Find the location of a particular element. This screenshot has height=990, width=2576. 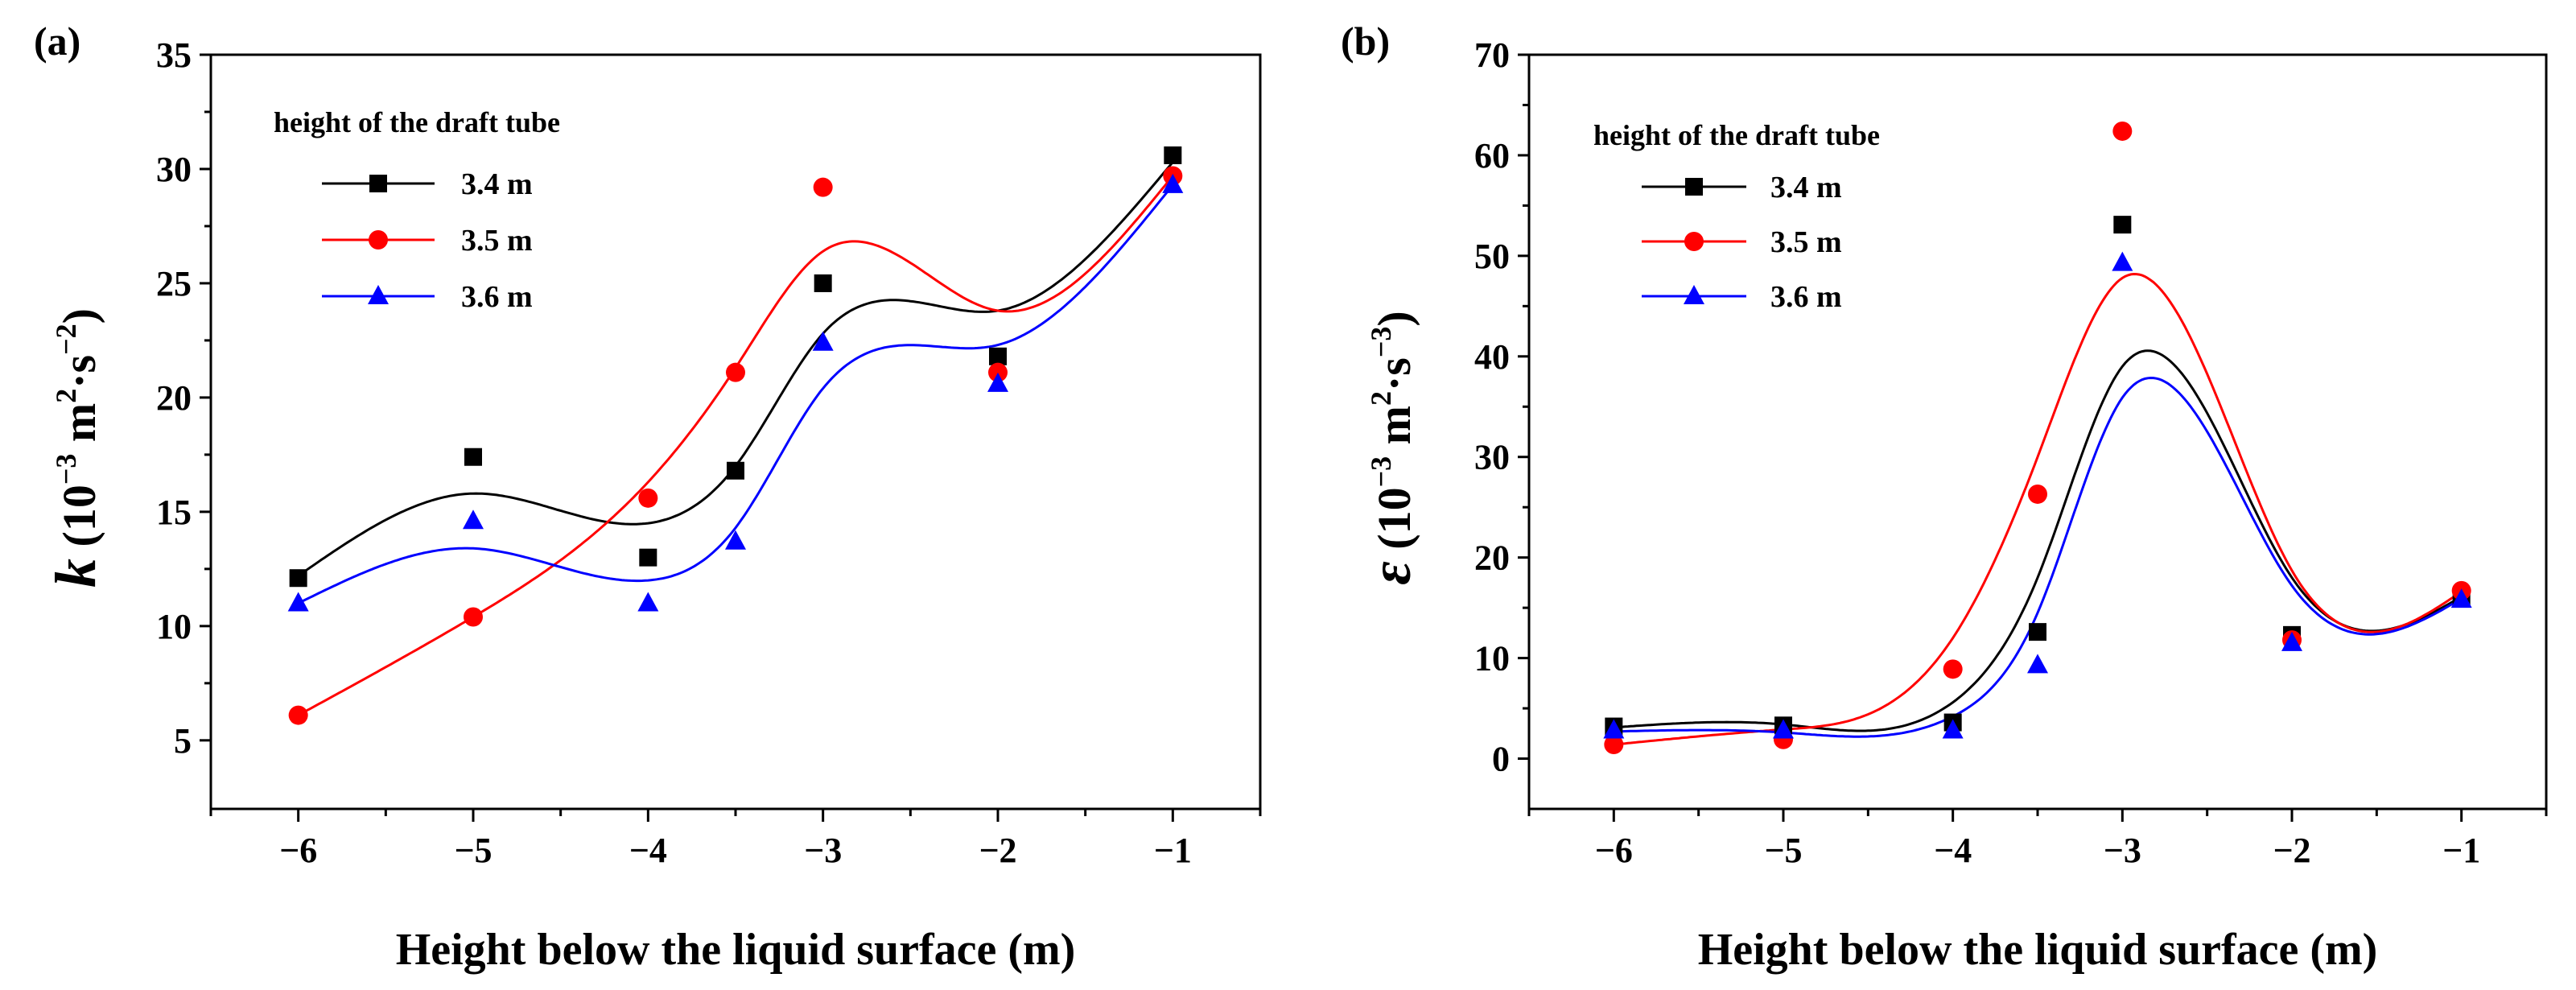

y-tick-label: 35 is located at coordinates (174, 55).